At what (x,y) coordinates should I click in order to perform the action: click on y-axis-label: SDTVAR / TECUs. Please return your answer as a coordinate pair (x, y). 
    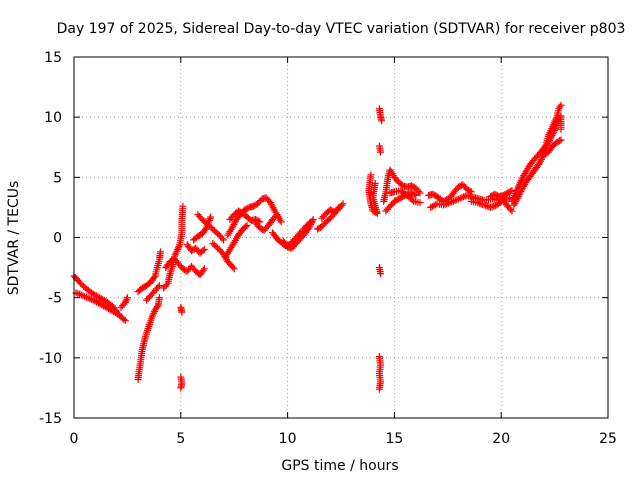
    Looking at the image, I should click on (14, 238).